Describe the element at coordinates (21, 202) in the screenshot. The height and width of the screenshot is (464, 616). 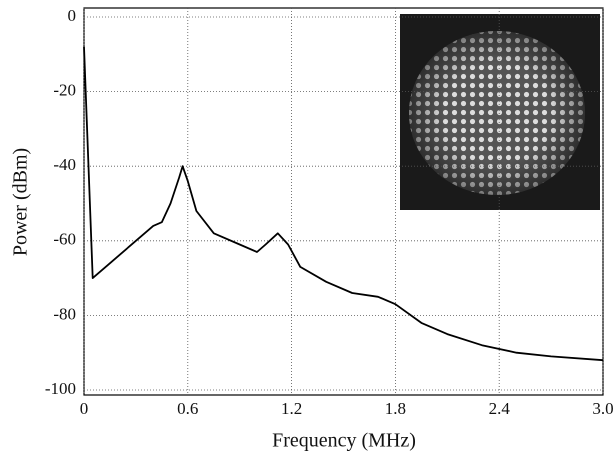
I see `y-axis-label: Power (dBm)` at that location.